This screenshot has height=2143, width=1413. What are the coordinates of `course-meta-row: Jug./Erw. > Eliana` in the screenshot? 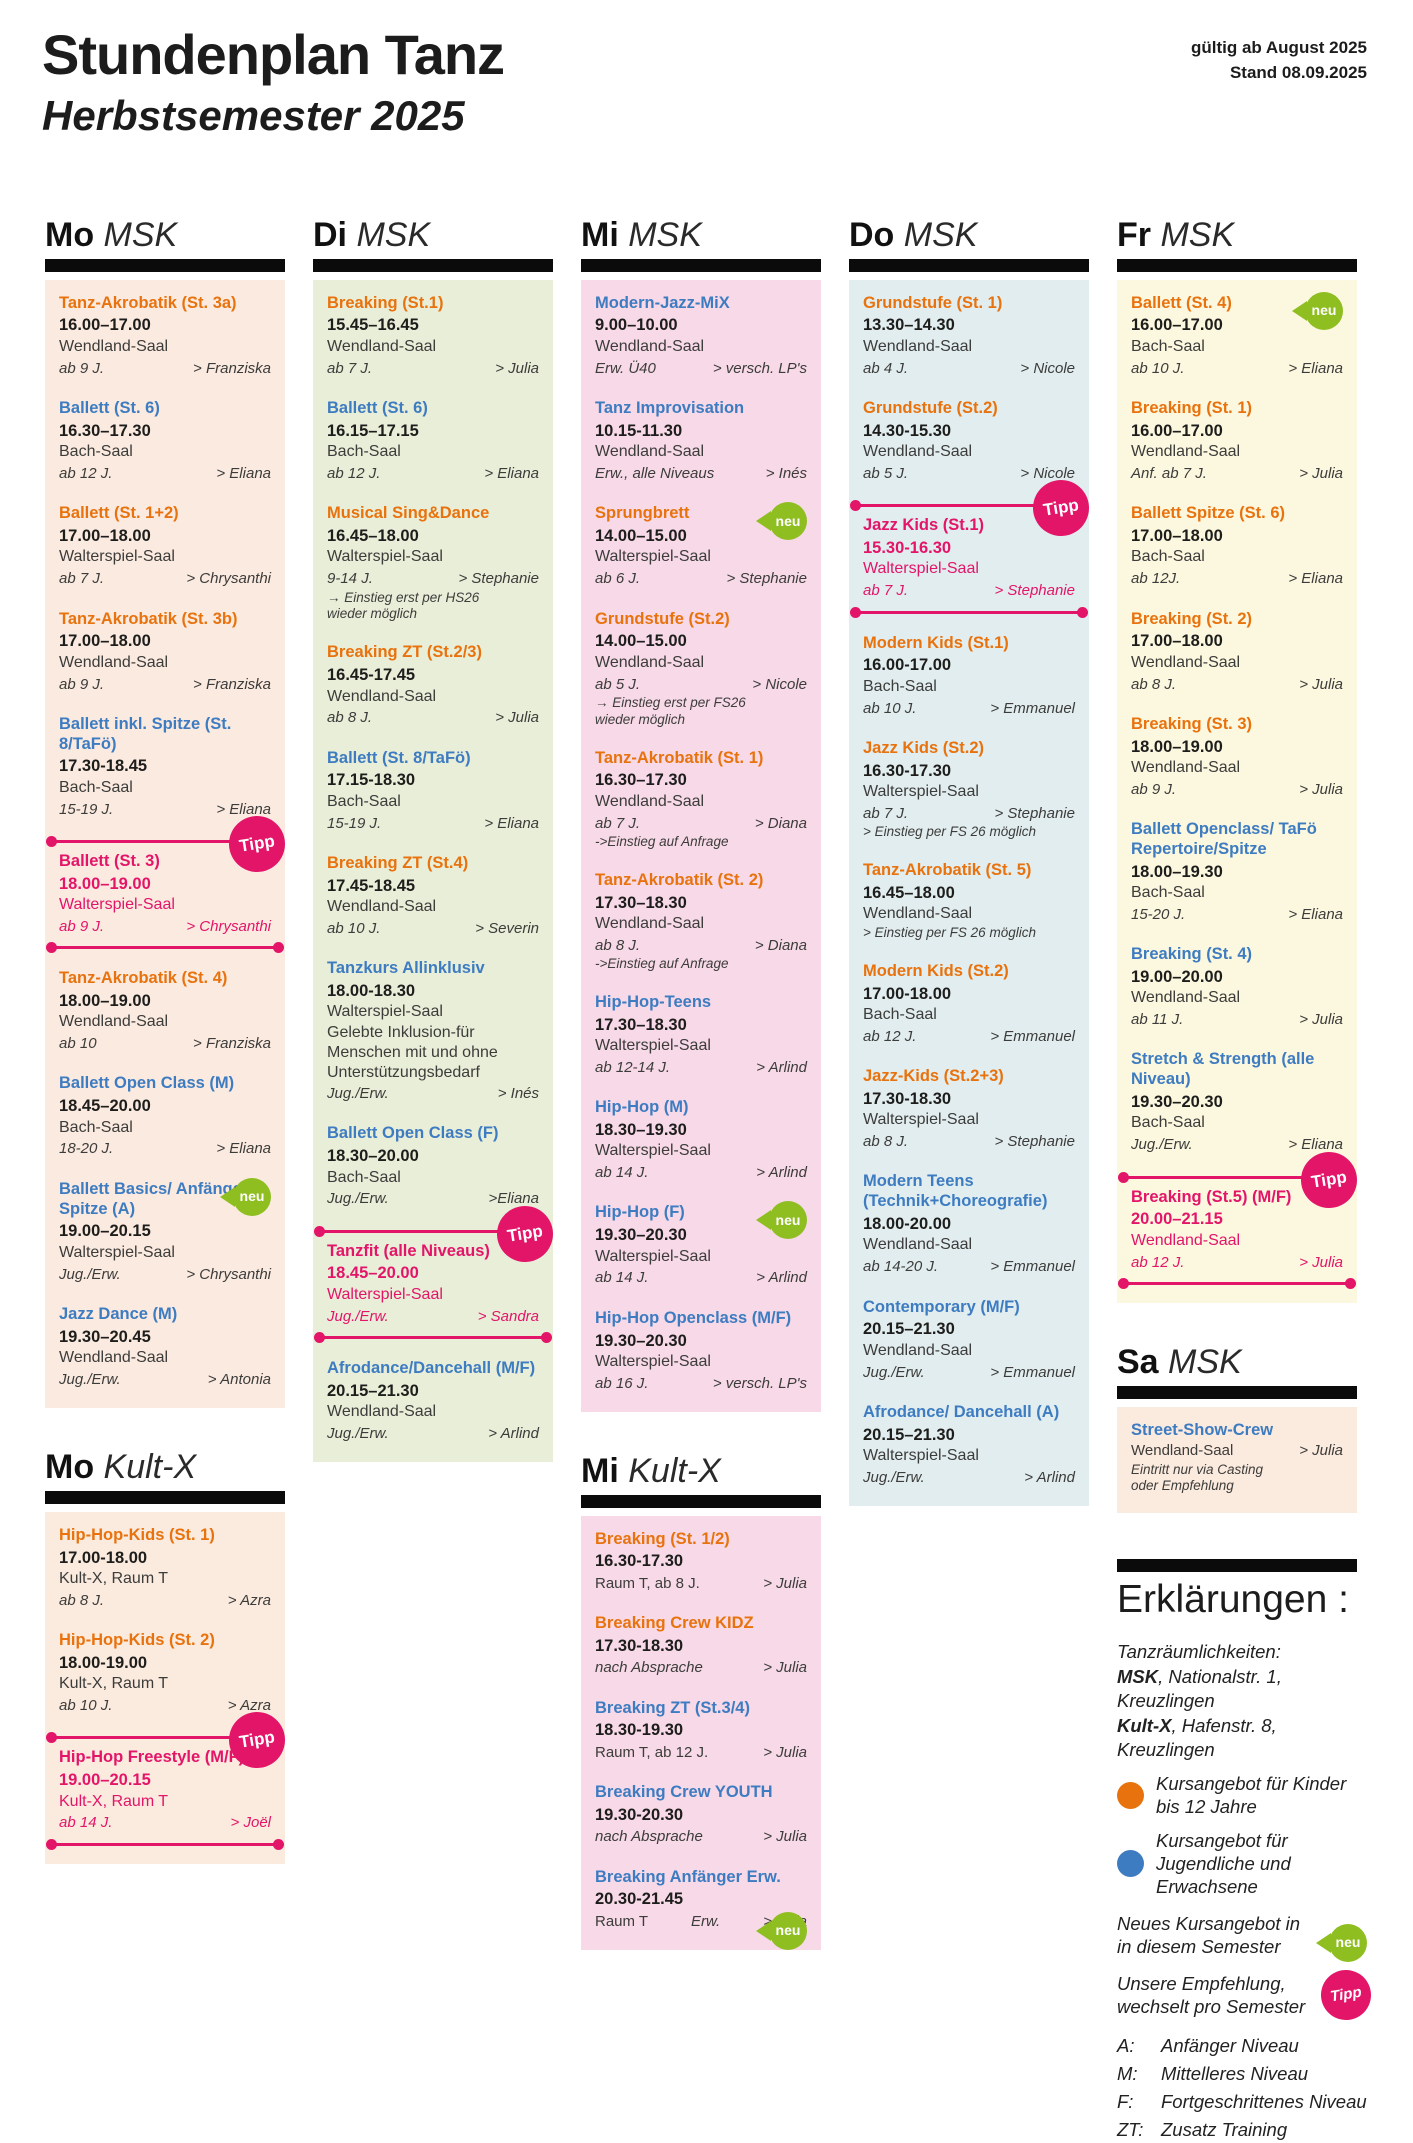 It's located at (1237, 1145).